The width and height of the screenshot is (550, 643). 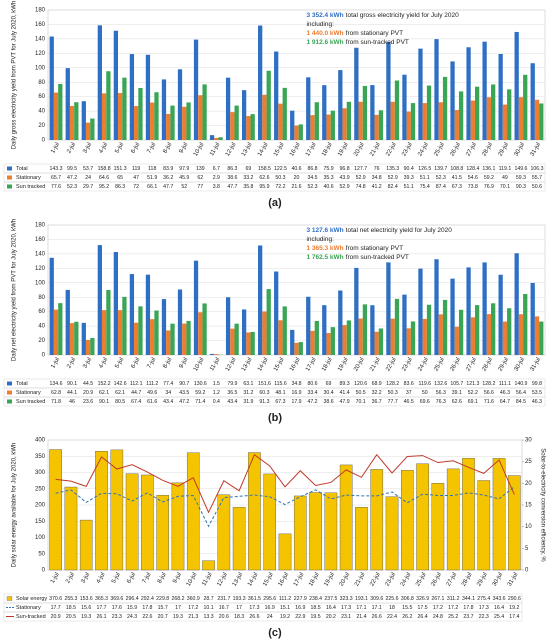 I want to click on table-value: 62.6, so click(x=264, y=178).